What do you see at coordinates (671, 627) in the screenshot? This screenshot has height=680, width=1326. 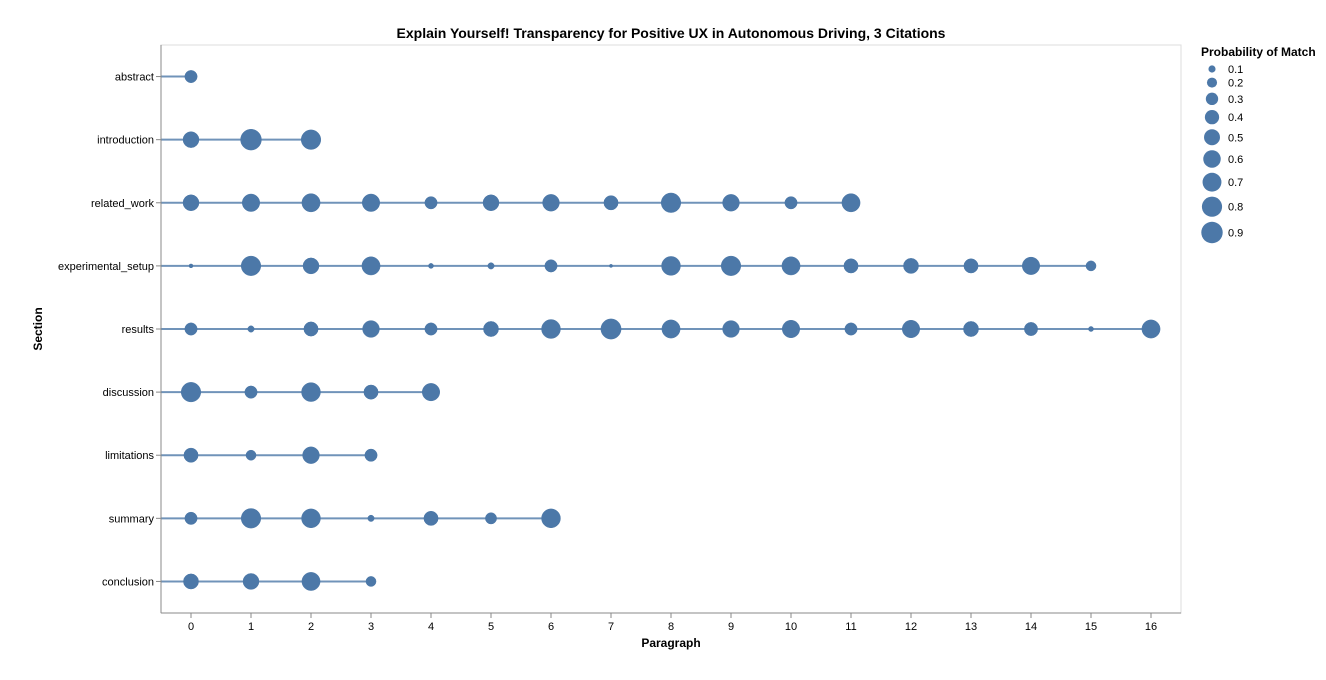 I see `x-tick-label: 8` at bounding box center [671, 627].